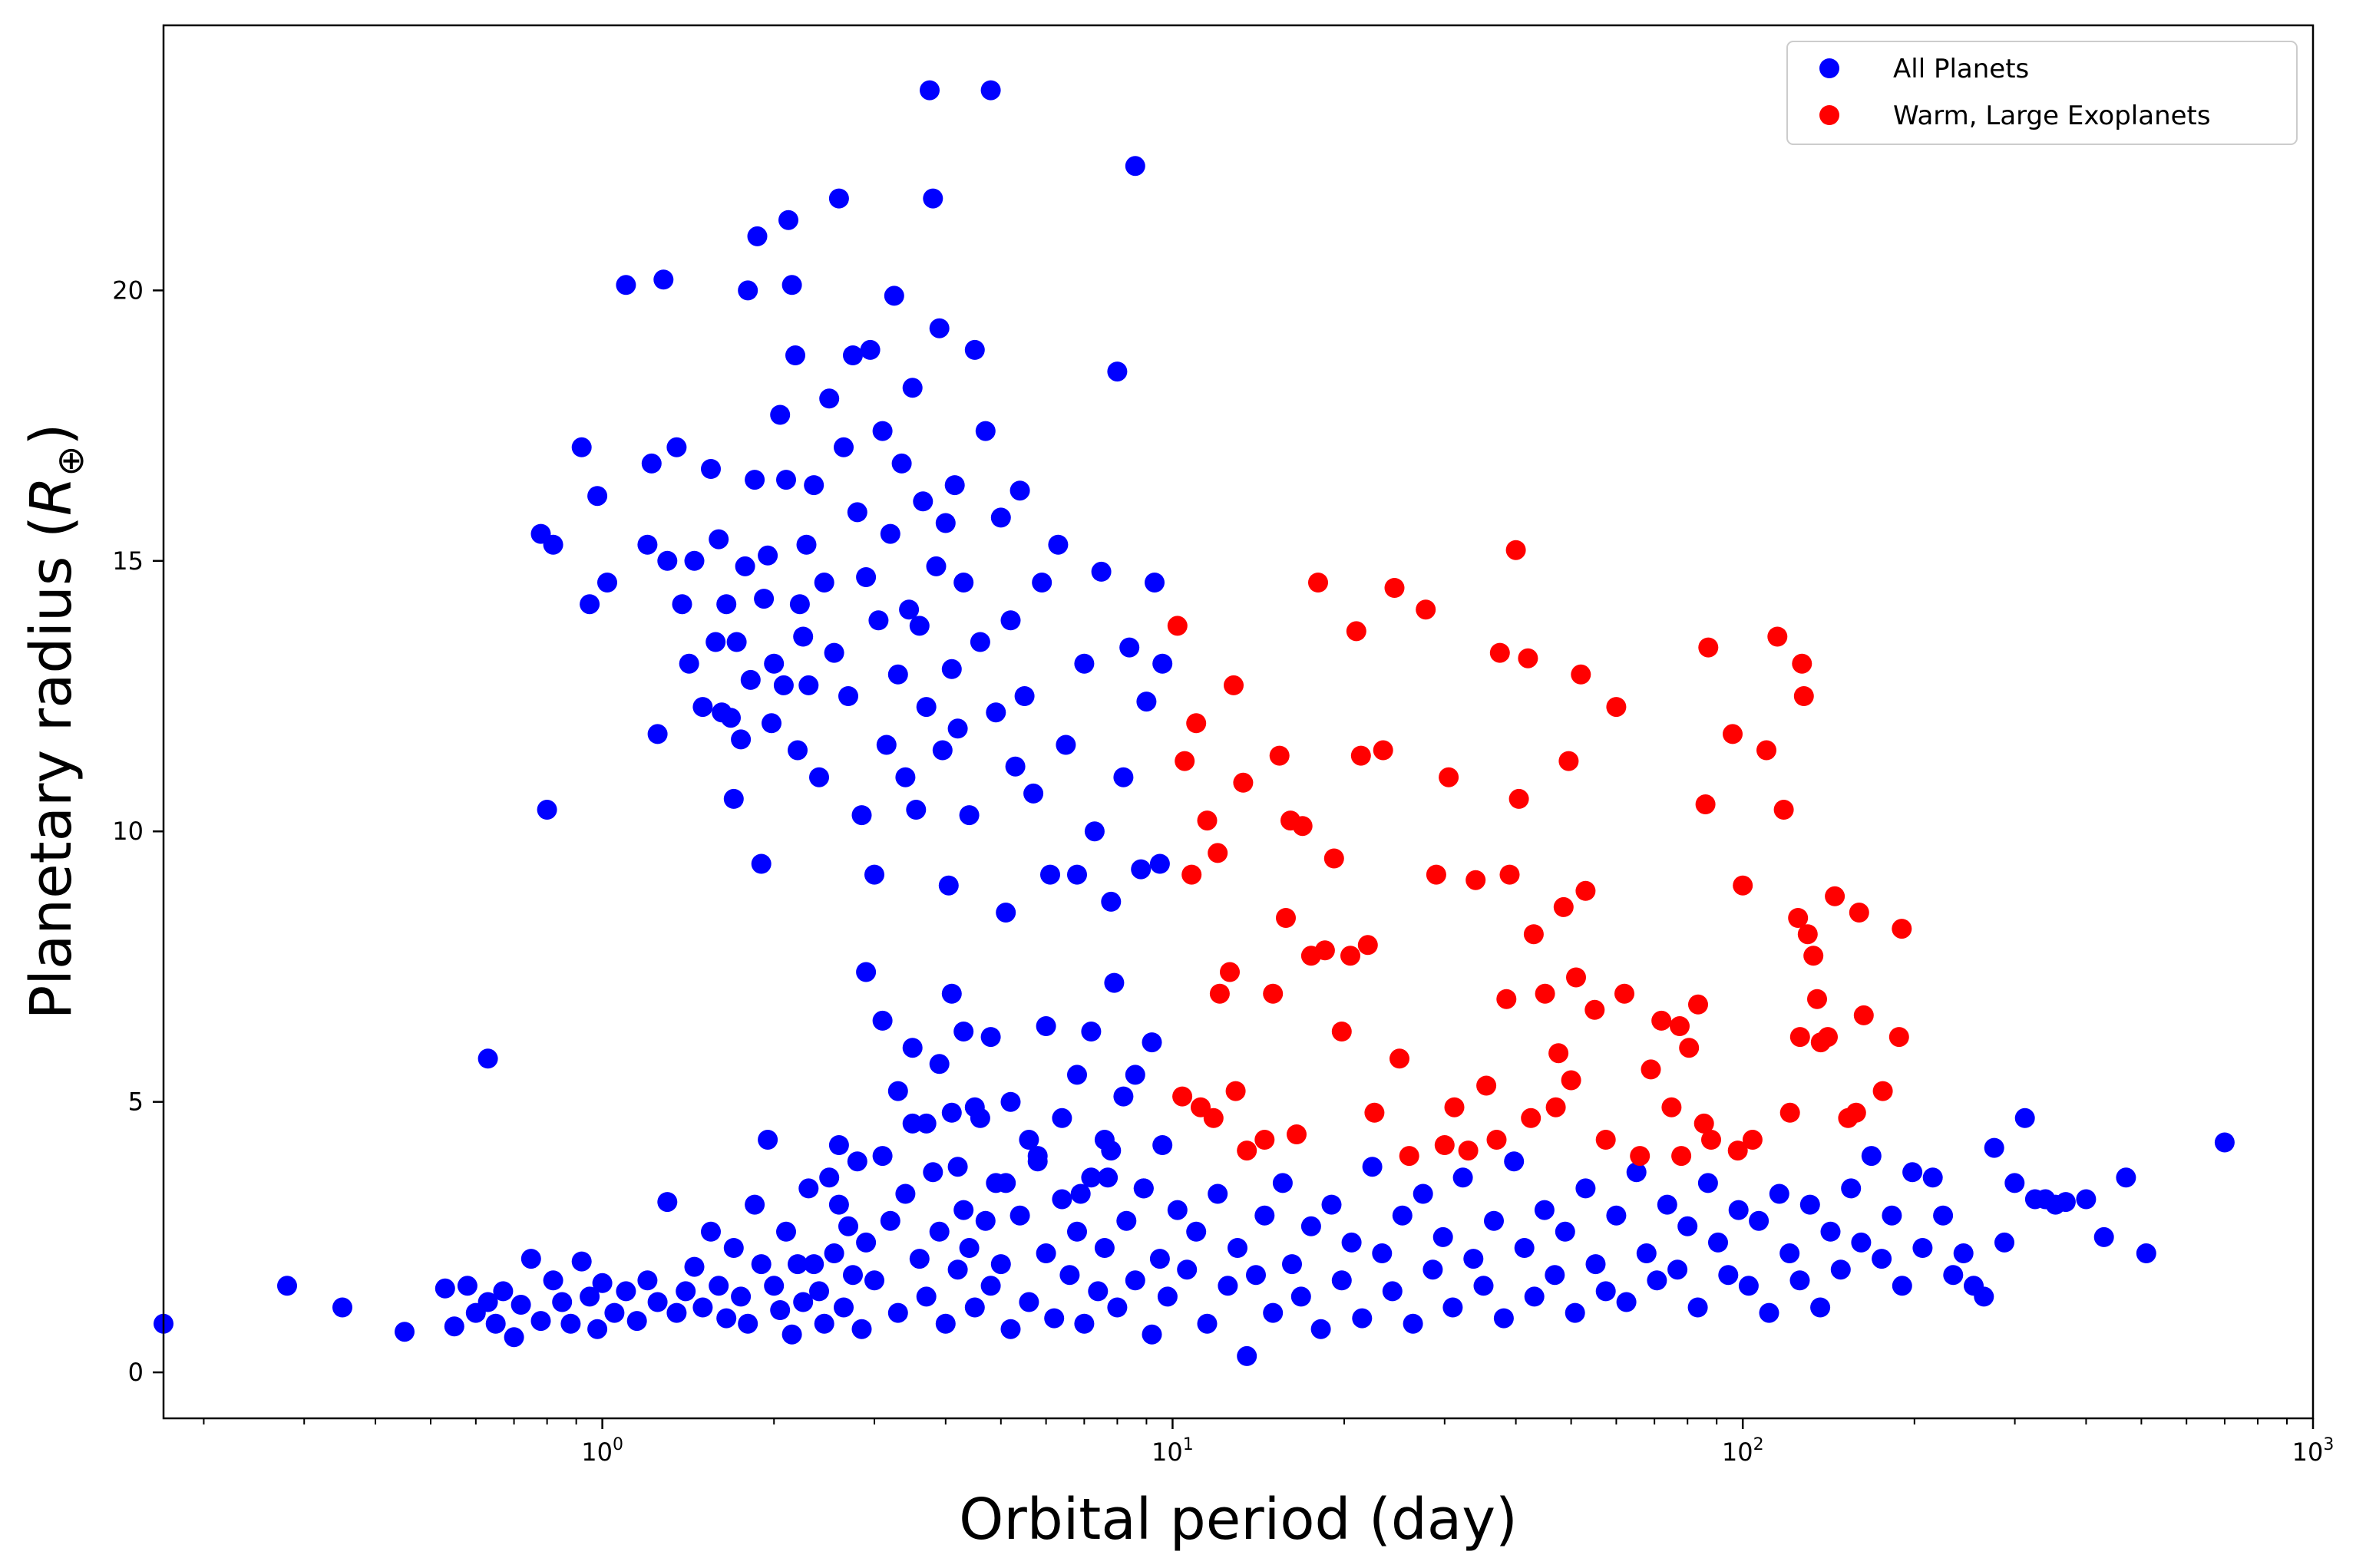 The height and width of the screenshot is (1568, 2356). Describe the element at coordinates (618, 1444) in the screenshot. I see `x-tick-label-exponent: 0` at that location.